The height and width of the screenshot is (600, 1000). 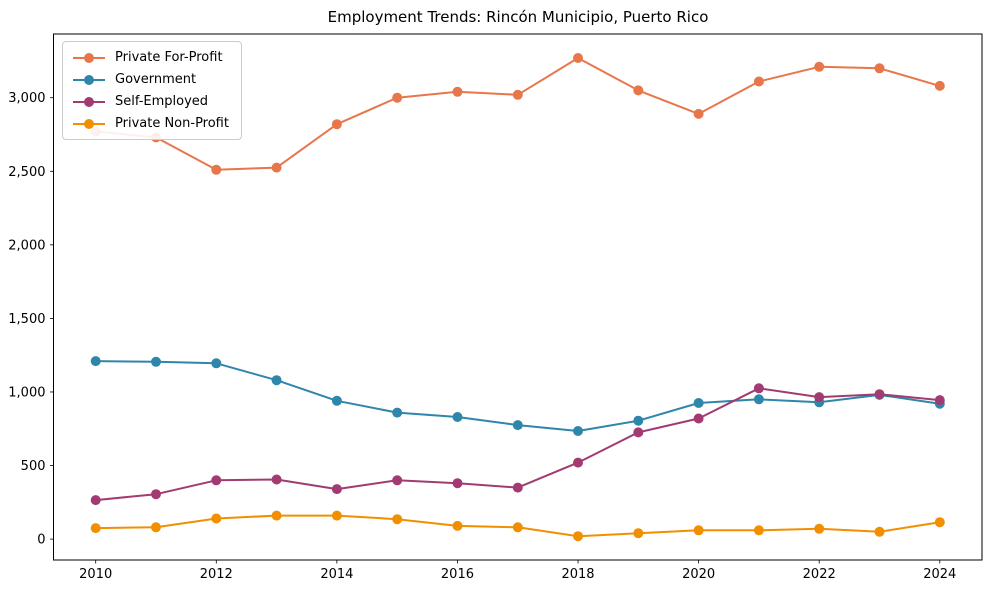 I want to click on data-point-private-non-profit-2022, so click(x=819, y=528).